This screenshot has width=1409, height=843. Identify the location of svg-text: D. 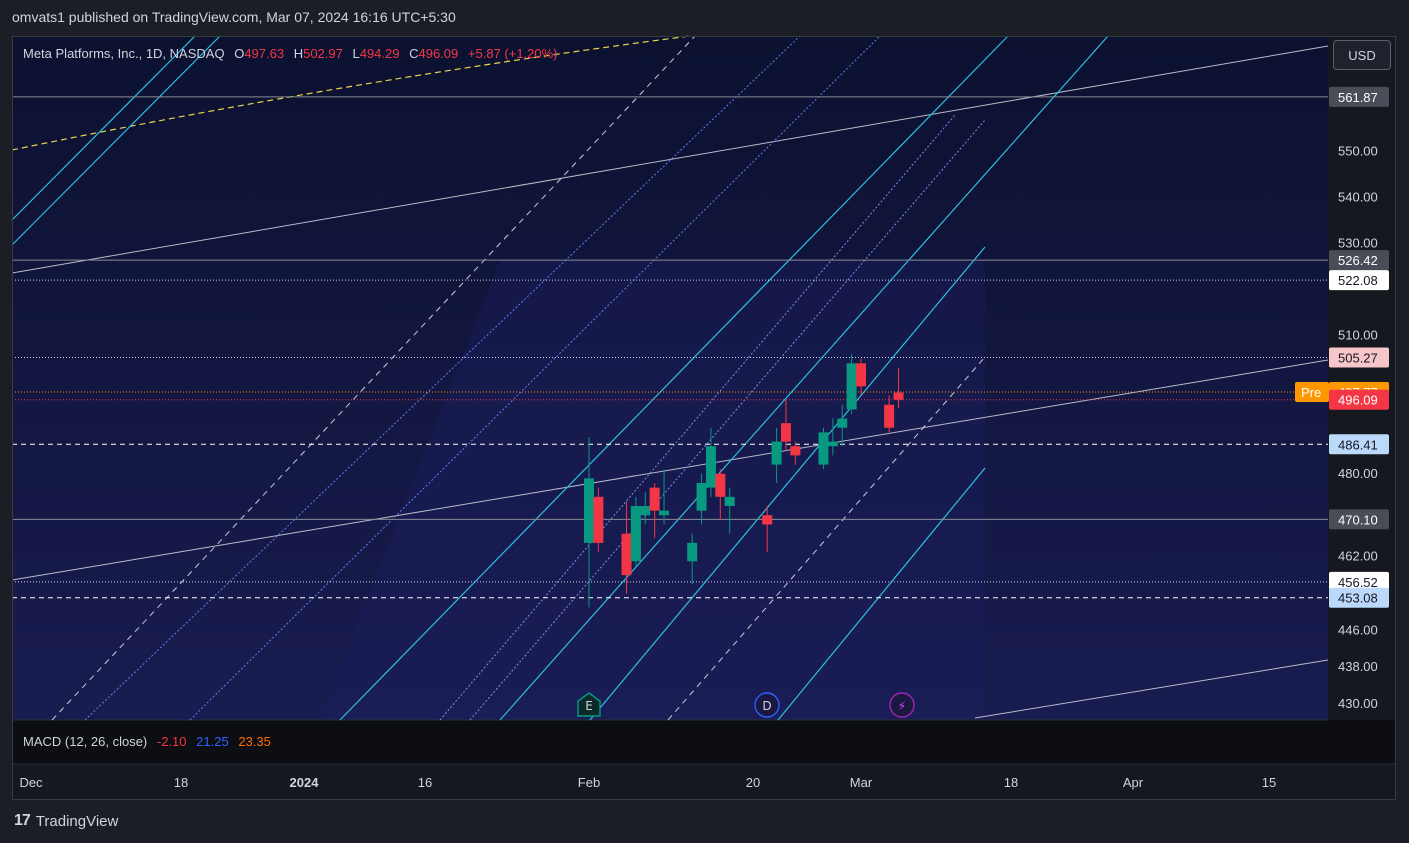
(766, 706).